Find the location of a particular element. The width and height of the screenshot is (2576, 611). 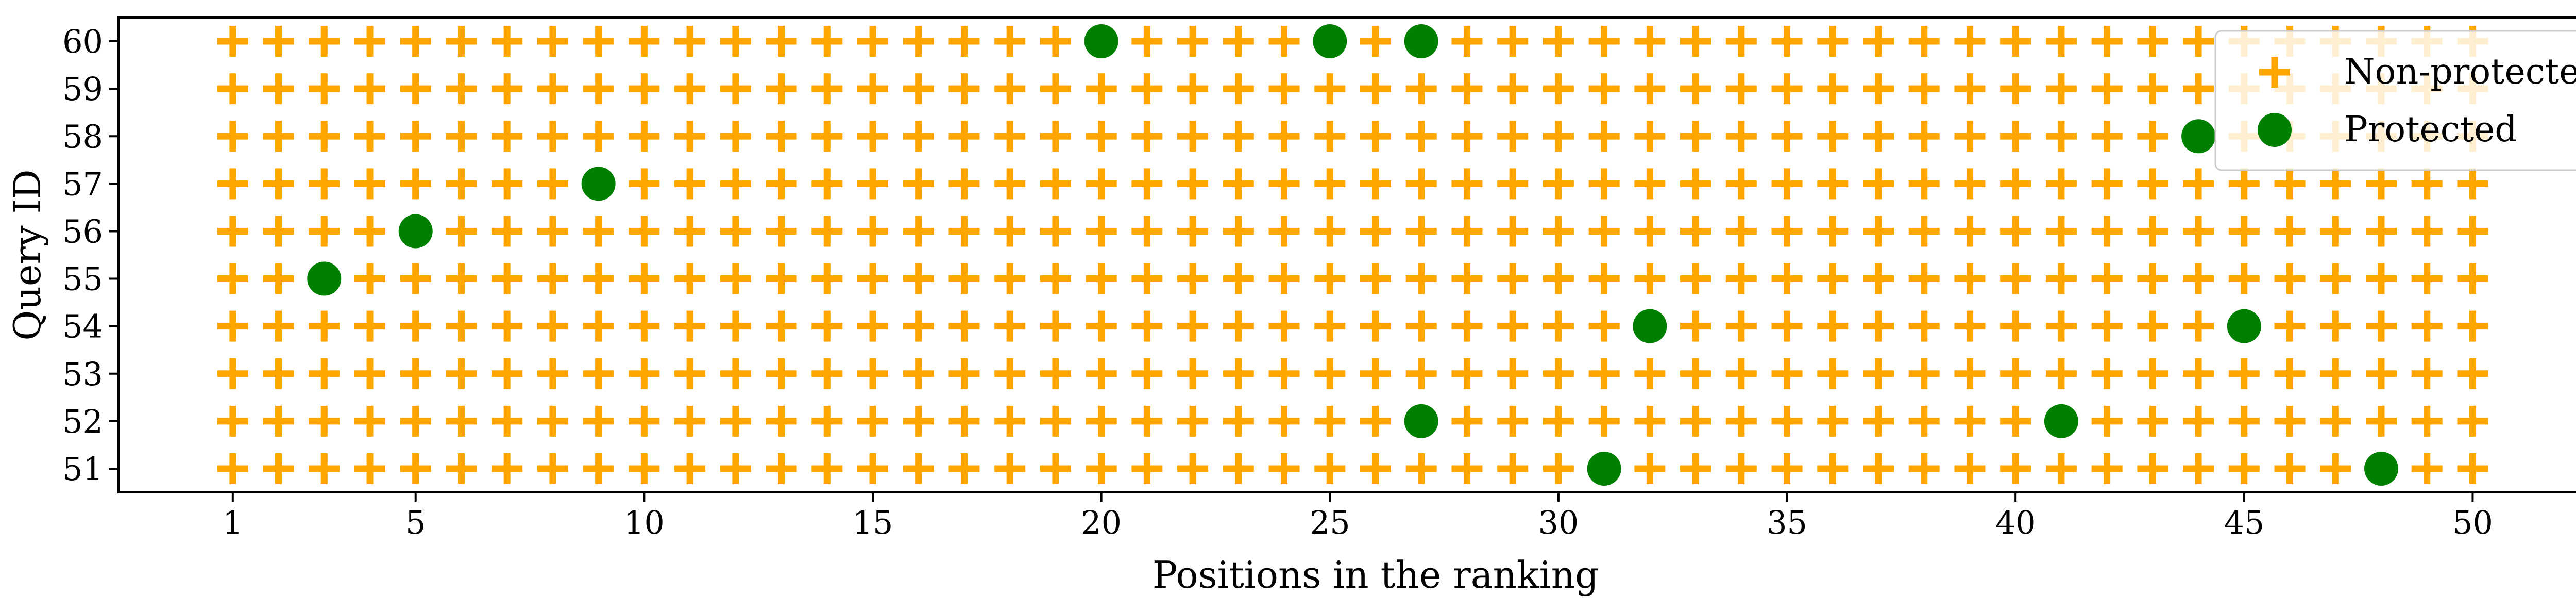

x-tick-label: 15 is located at coordinates (873, 522).